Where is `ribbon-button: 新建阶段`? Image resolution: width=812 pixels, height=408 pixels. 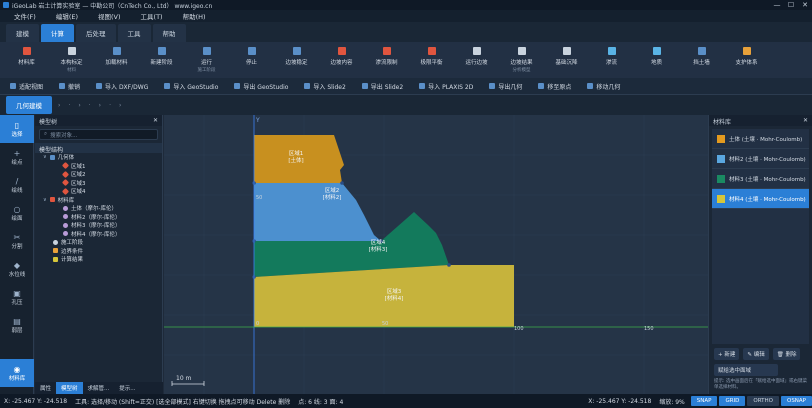
ribbon-button: 新建阶段 is located at coordinates (161, 60).